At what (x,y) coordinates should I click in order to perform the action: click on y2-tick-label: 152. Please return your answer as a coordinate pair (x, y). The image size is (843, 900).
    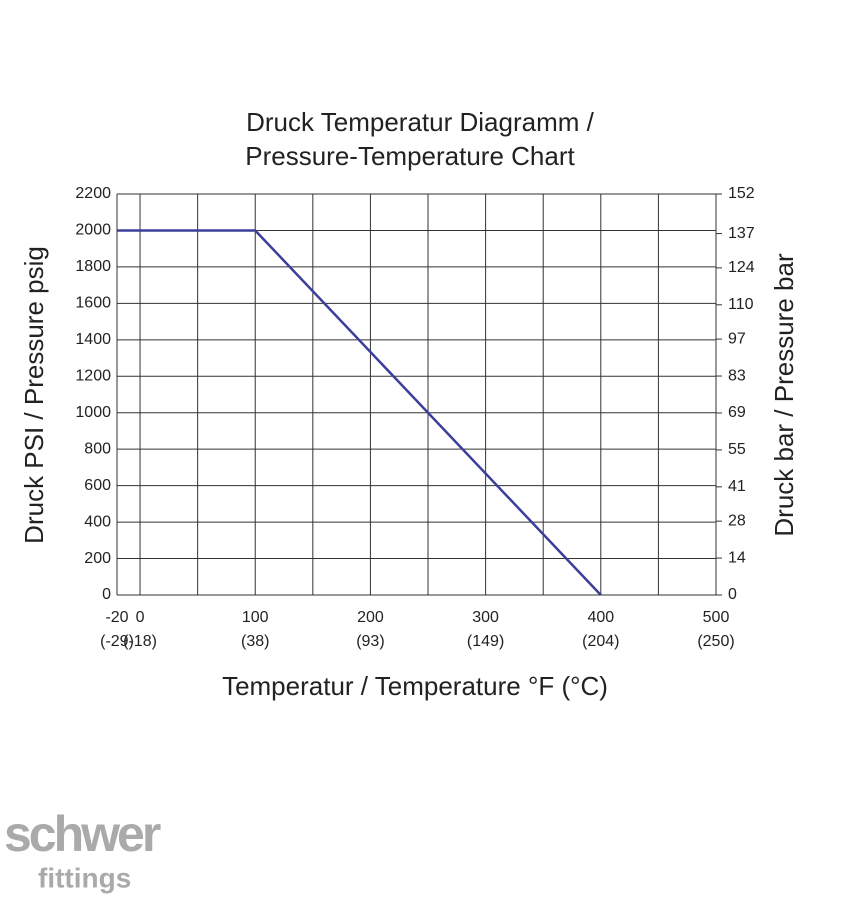
    Looking at the image, I should click on (741, 193).